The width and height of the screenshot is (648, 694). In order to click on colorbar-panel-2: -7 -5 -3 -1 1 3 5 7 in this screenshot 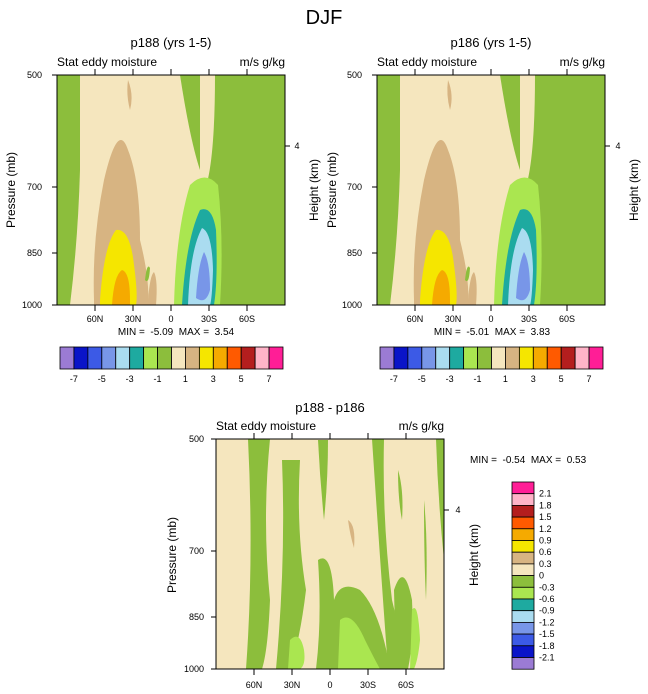, I will do `click(491, 365)`.